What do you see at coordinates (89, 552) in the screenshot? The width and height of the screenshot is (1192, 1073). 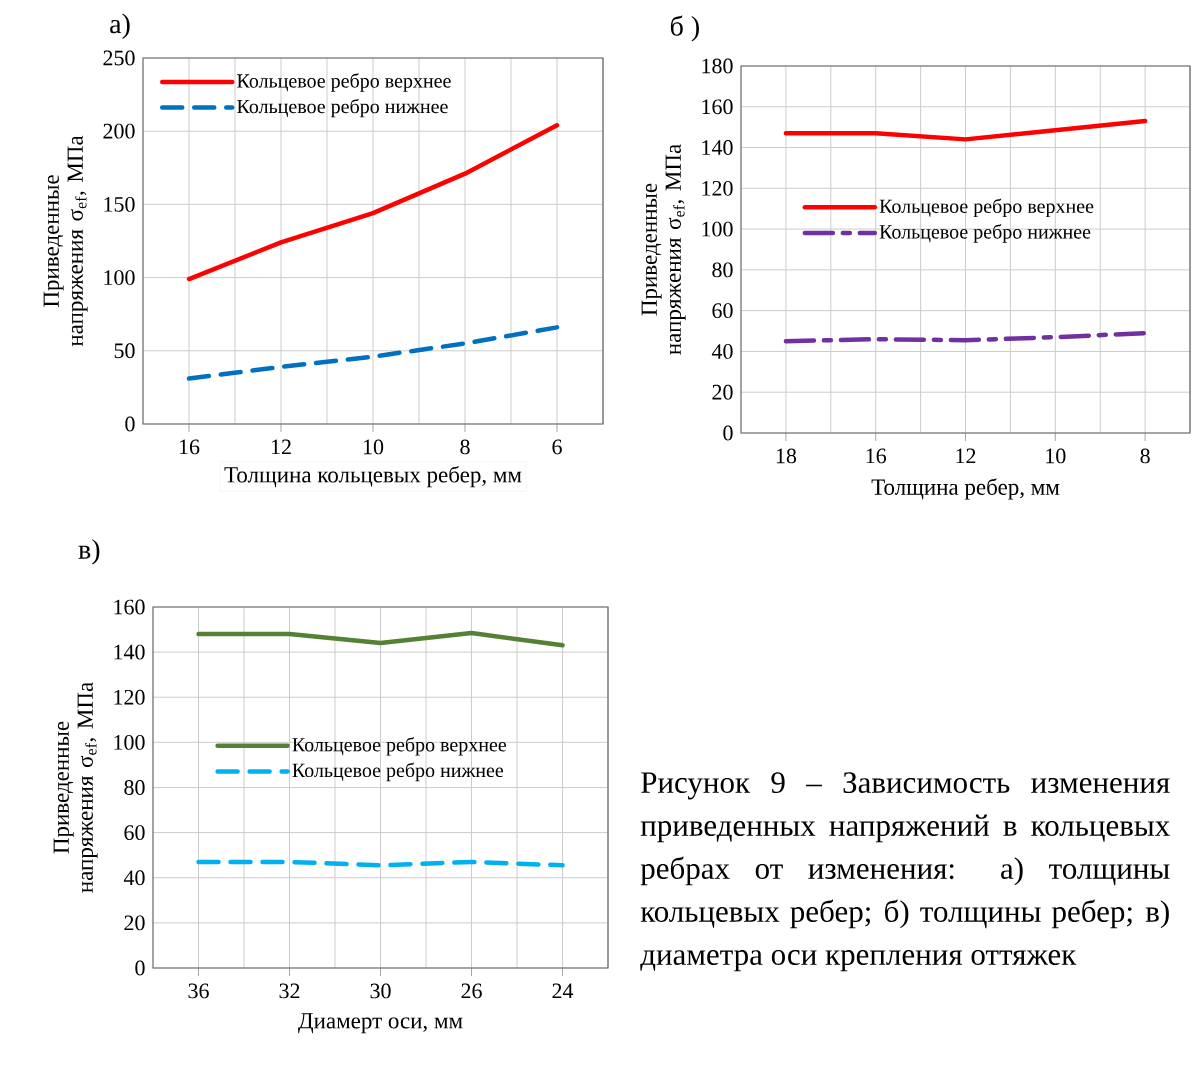 I see `chart-title: в)` at bounding box center [89, 552].